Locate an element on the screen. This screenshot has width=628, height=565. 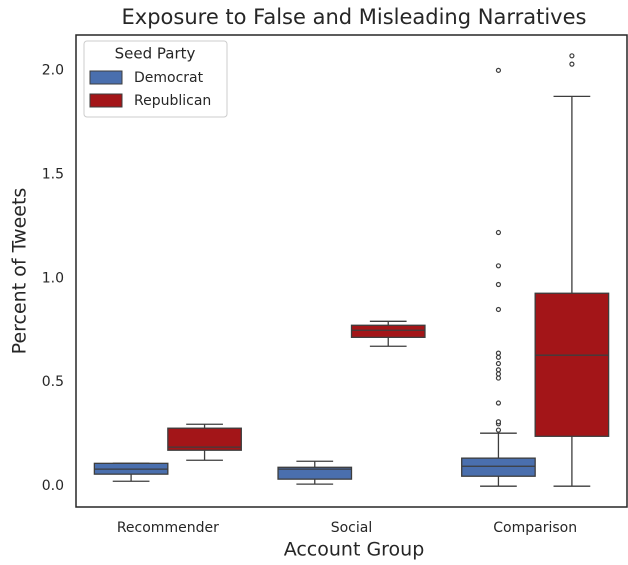
x-tick-label: Recommender is located at coordinates (168, 528).